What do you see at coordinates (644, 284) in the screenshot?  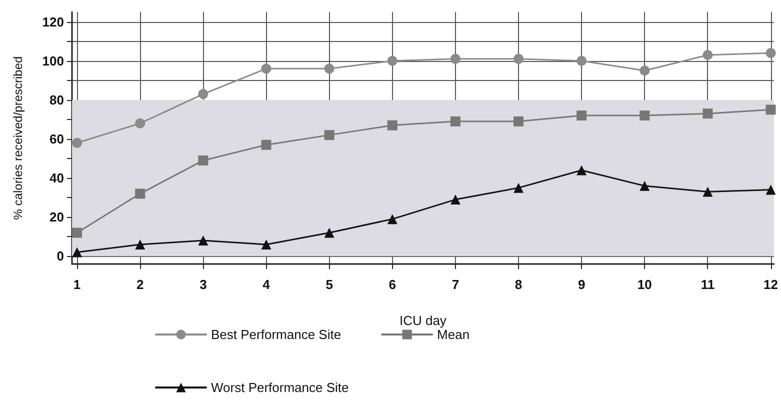 I see `x-tick-label: 10` at bounding box center [644, 284].